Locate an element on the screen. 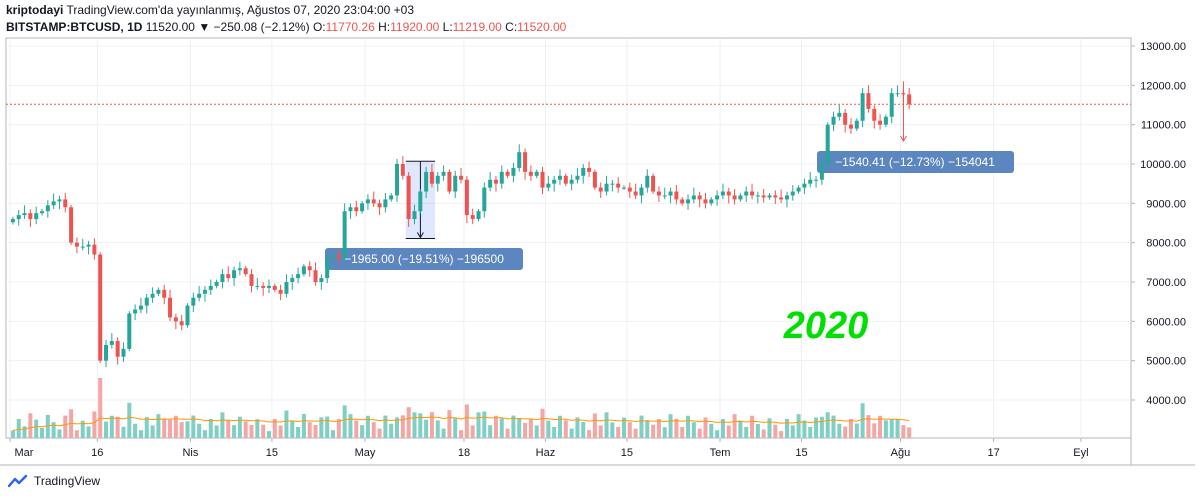 The image size is (1200, 500). time-axis: Mar 16 Nis 15 May 18 Haz 15 Tem 15 Ağu 17 Eyl is located at coordinates (549, 448).